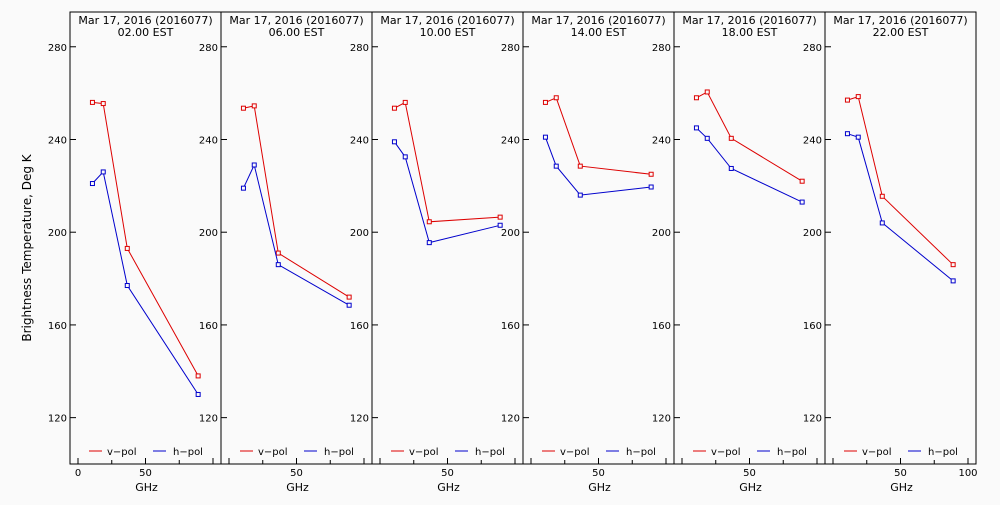 This screenshot has width=1000, height=505. I want to click on panel-5-legend-h-pol-label: h−pol, so click(792, 452).